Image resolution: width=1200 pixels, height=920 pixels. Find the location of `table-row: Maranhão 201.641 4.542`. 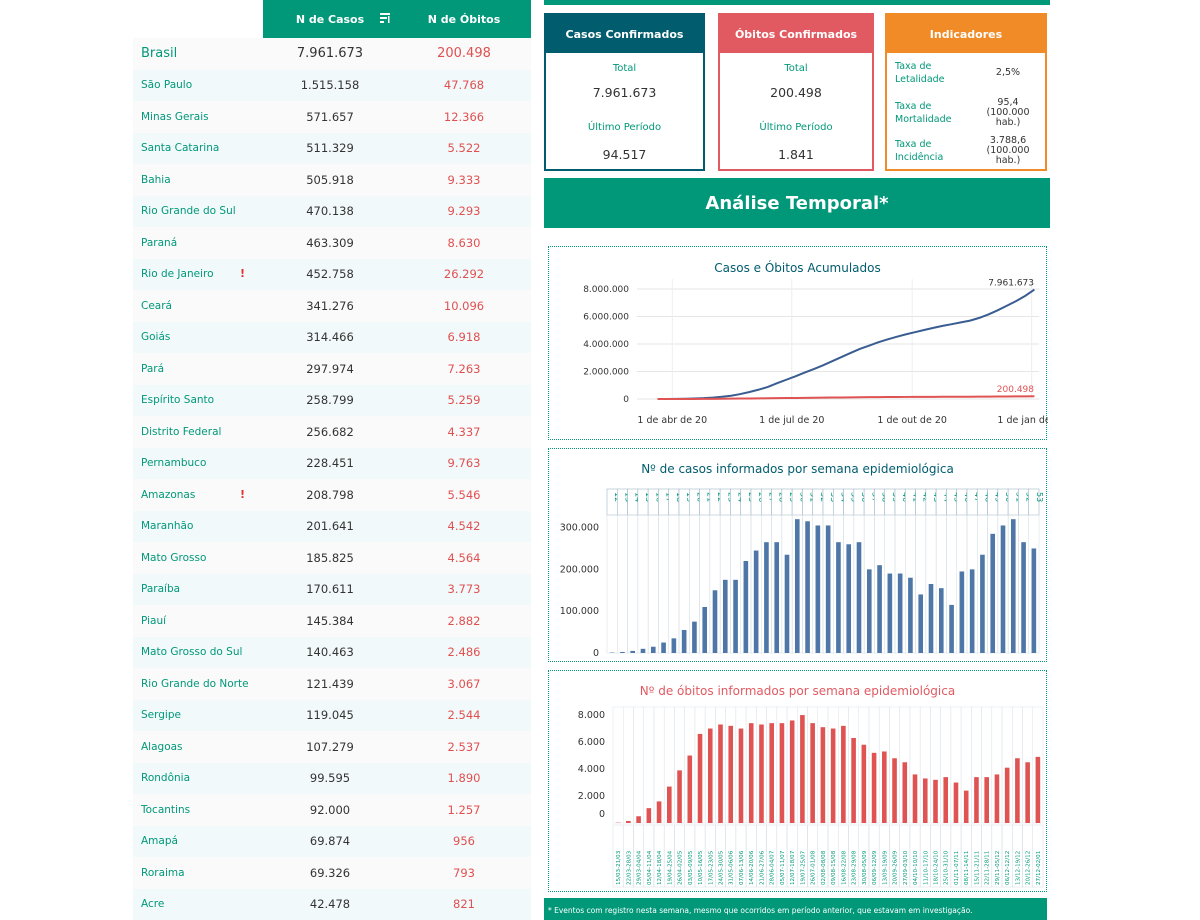

table-row: Maranhão 201.641 4.542 is located at coordinates (332, 526).